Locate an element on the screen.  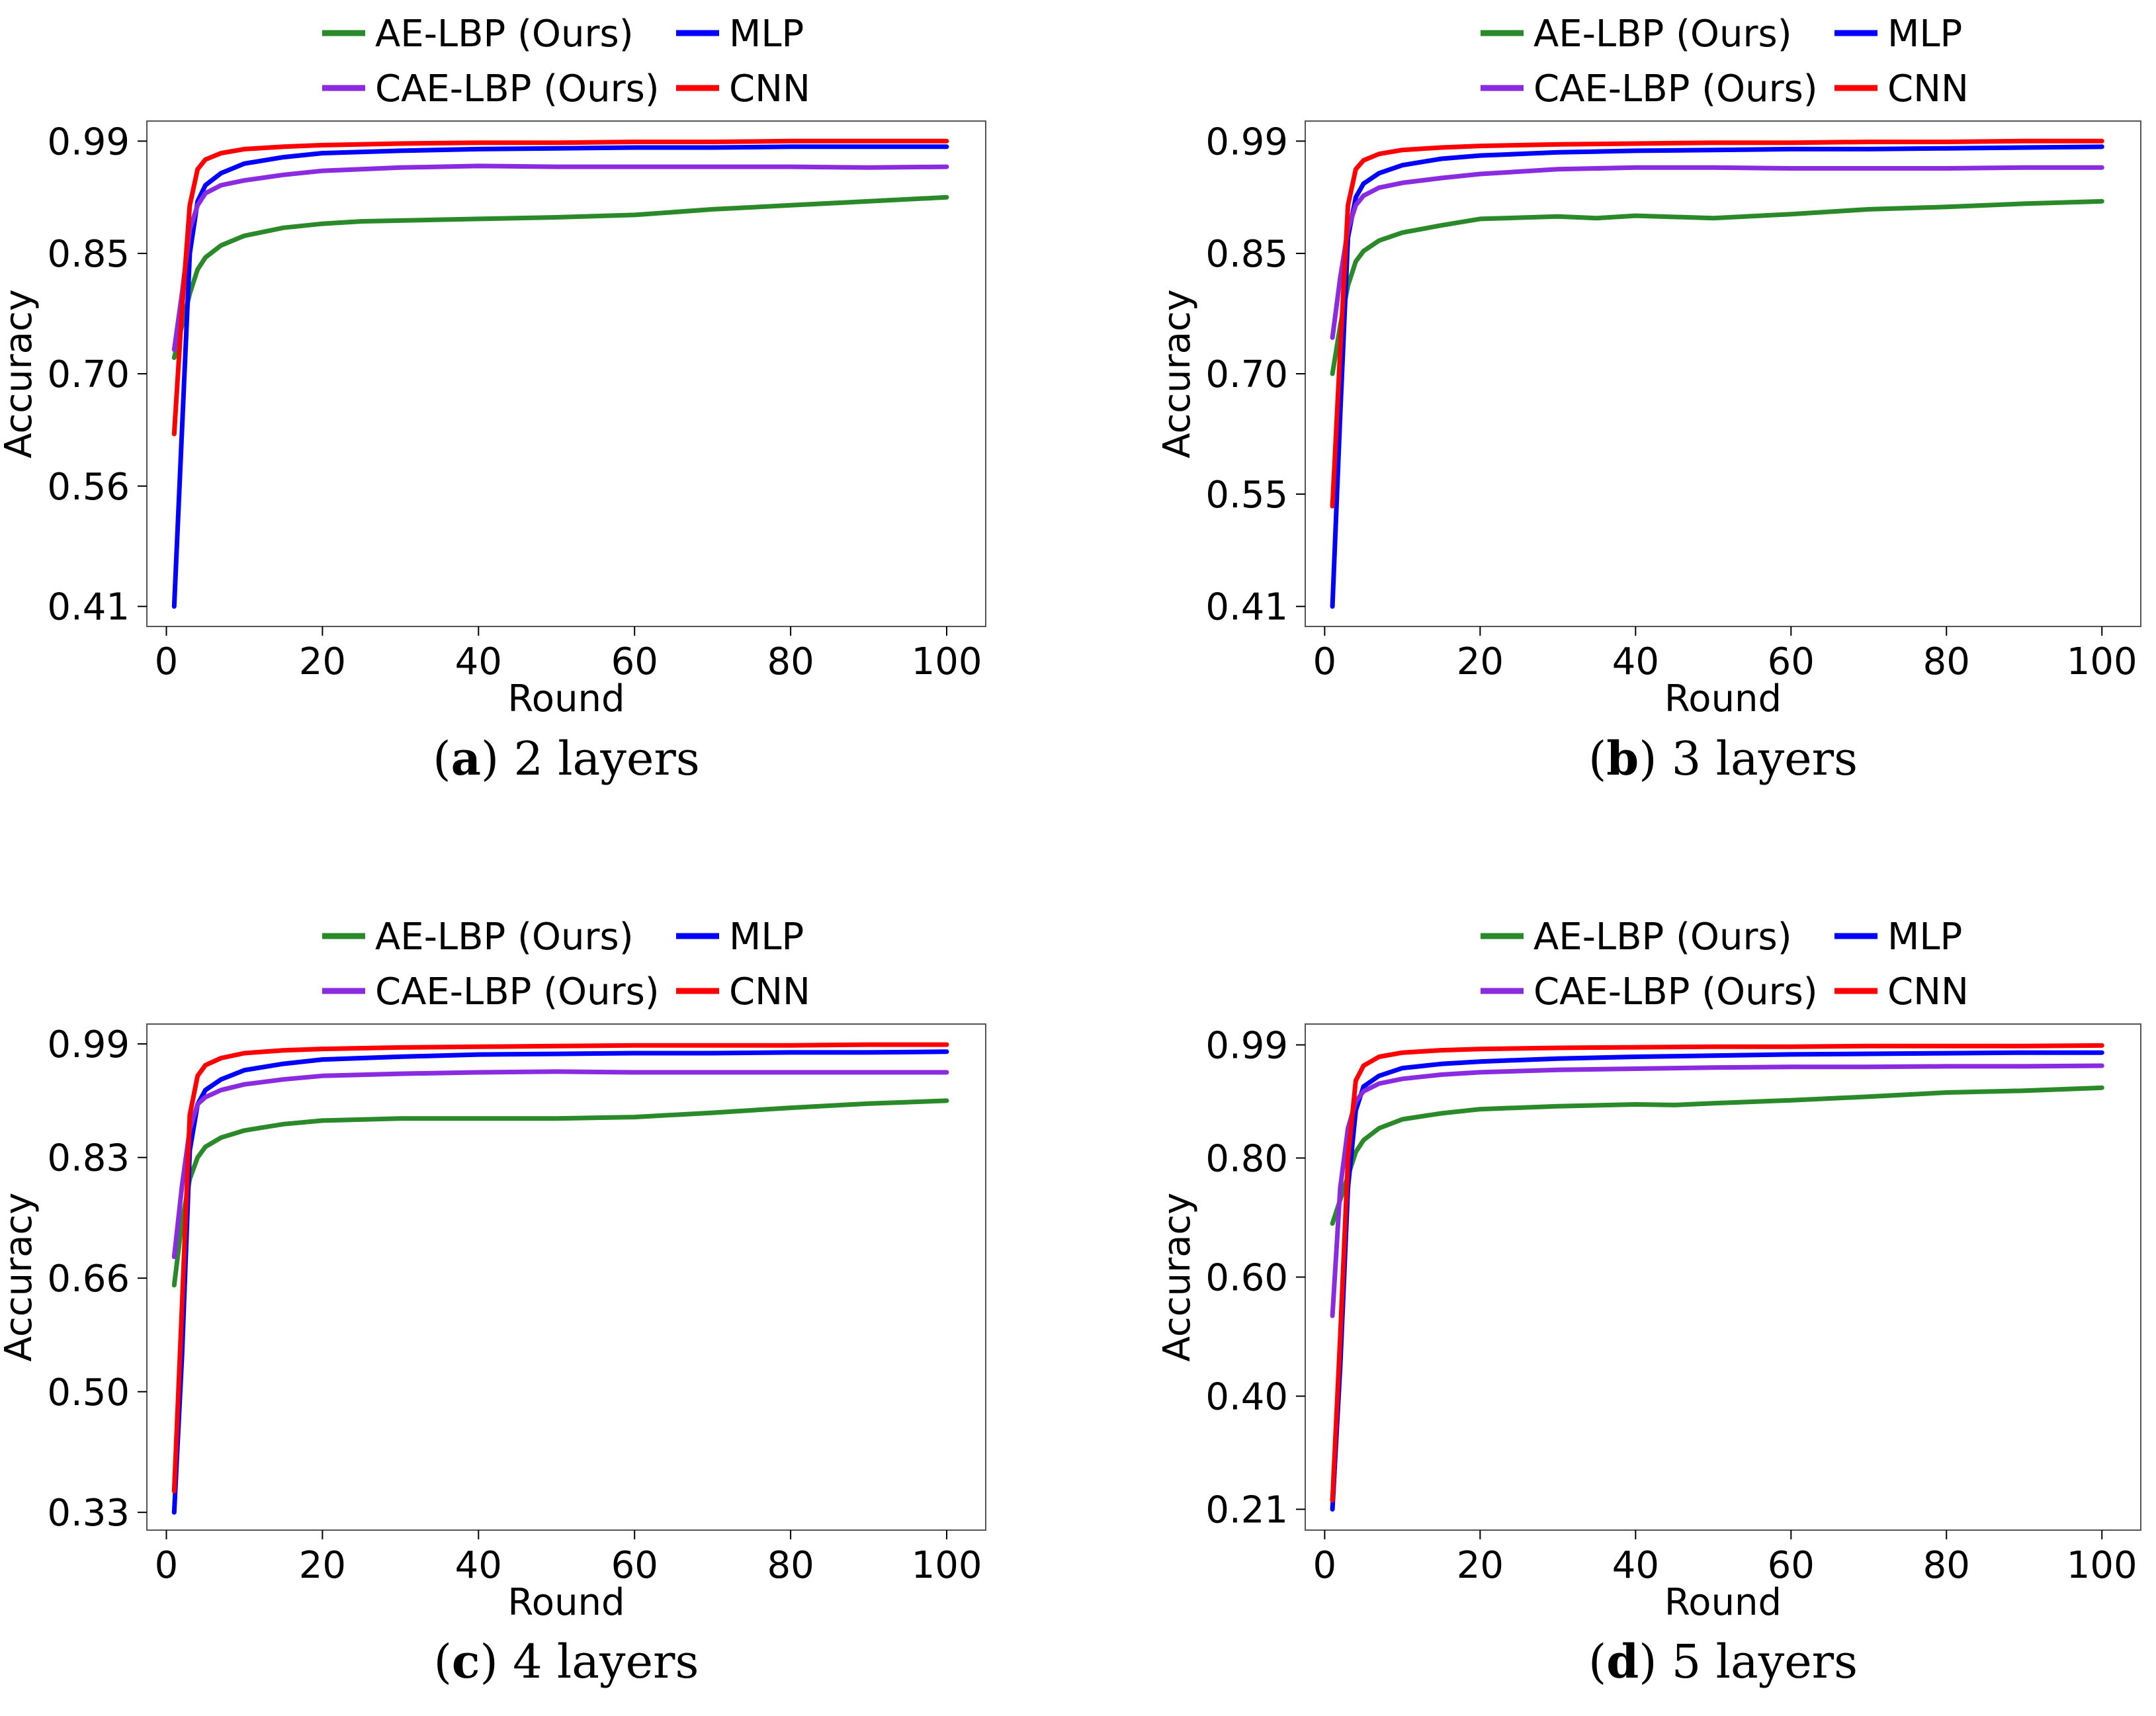
y-tick-label: 0.40 is located at coordinates (1246, 1397).